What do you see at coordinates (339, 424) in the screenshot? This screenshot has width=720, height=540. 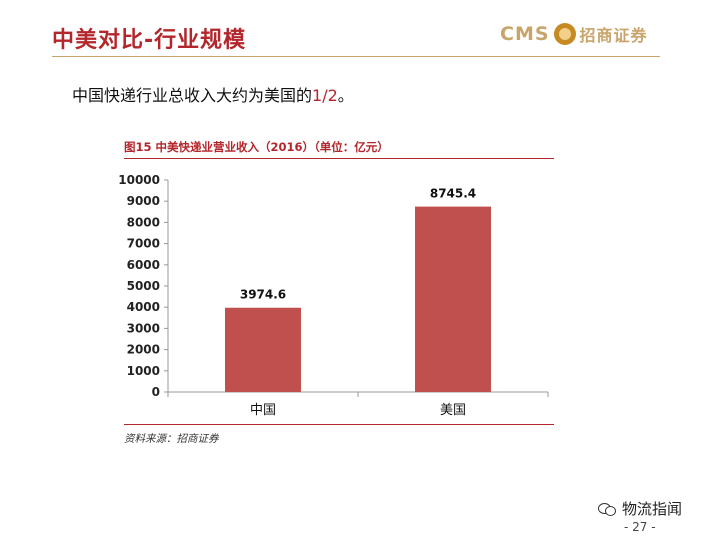 I see `figure-bottom-rule` at bounding box center [339, 424].